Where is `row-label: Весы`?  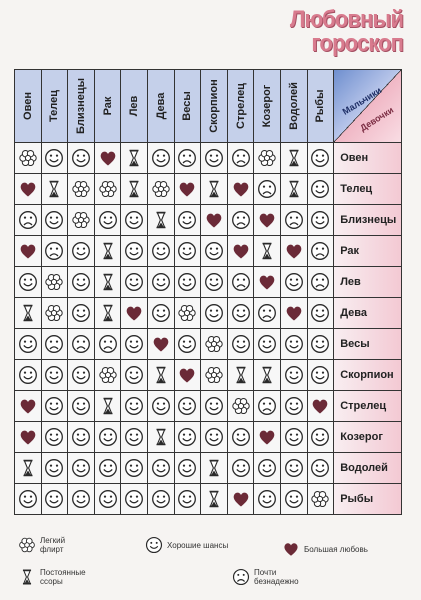
row-label: Весы is located at coordinates (368, 344).